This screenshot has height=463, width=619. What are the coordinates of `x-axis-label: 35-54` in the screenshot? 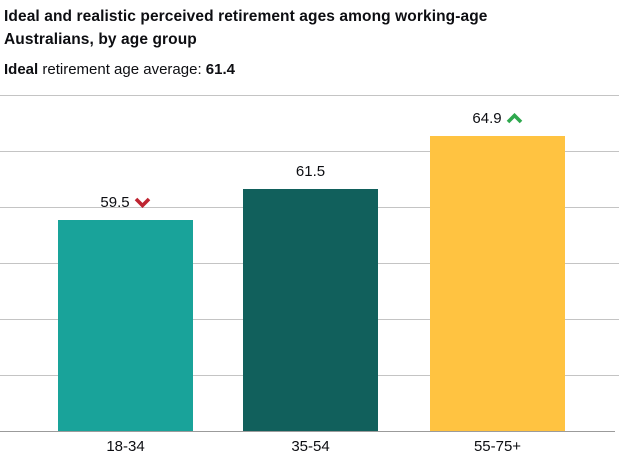 It's located at (310, 446).